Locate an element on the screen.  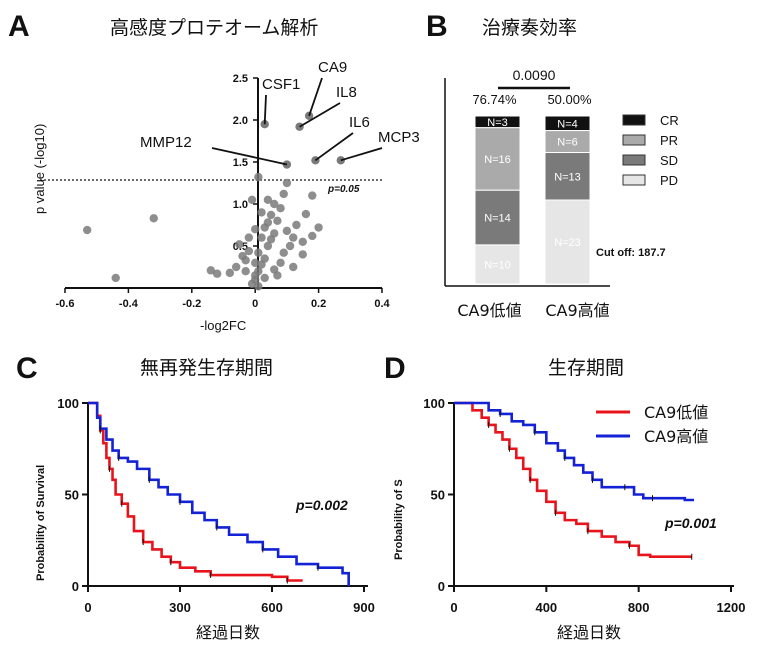
bar-segment-pr is located at coordinates (497, 159).